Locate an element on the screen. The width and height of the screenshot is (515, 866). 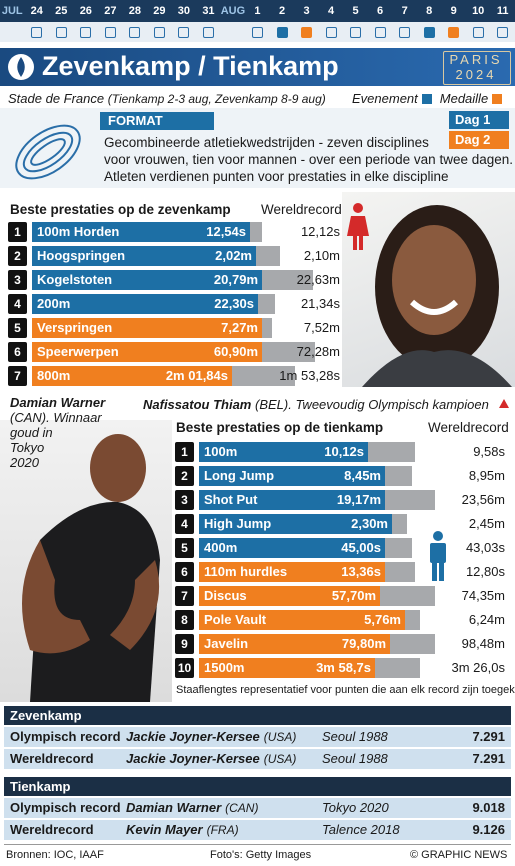
footer-photos: Foto's: Getty Images is located at coordinates (261, 855).